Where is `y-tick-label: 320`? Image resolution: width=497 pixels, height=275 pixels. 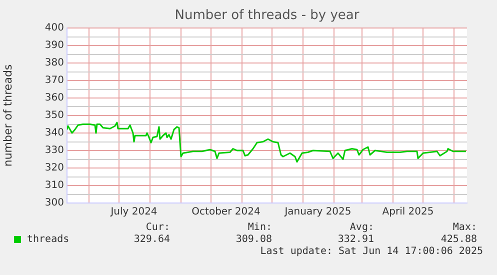 y-tick-label: 320 is located at coordinates (54, 168).